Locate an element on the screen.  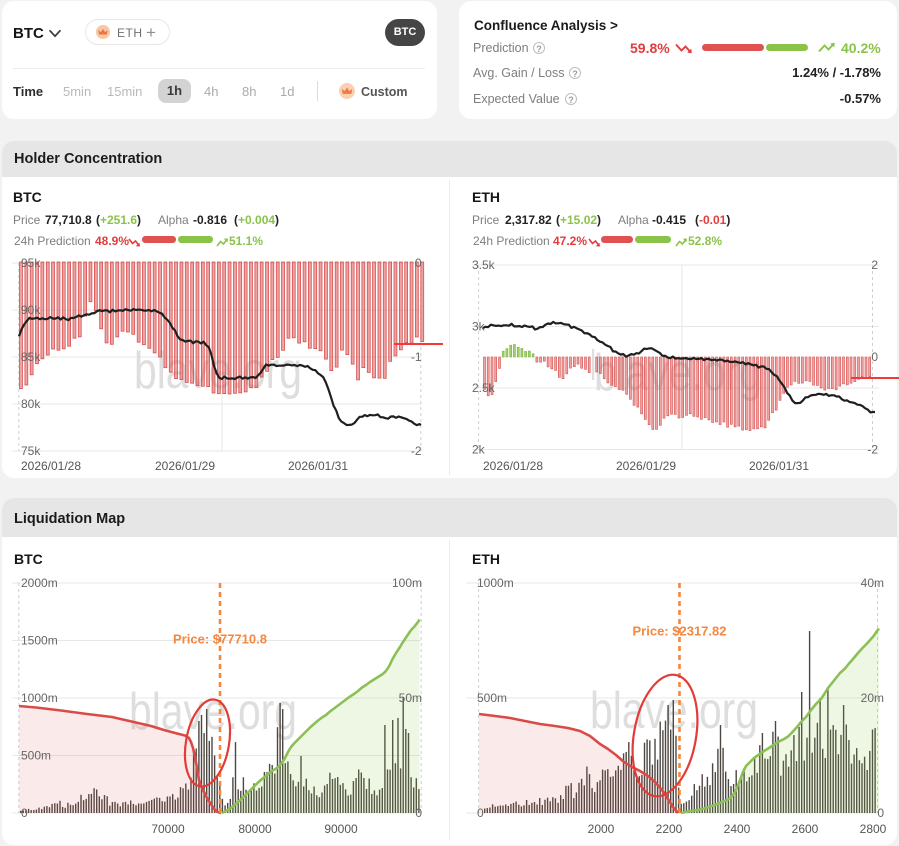
svg-text: 75k is located at coordinates (31, 451).